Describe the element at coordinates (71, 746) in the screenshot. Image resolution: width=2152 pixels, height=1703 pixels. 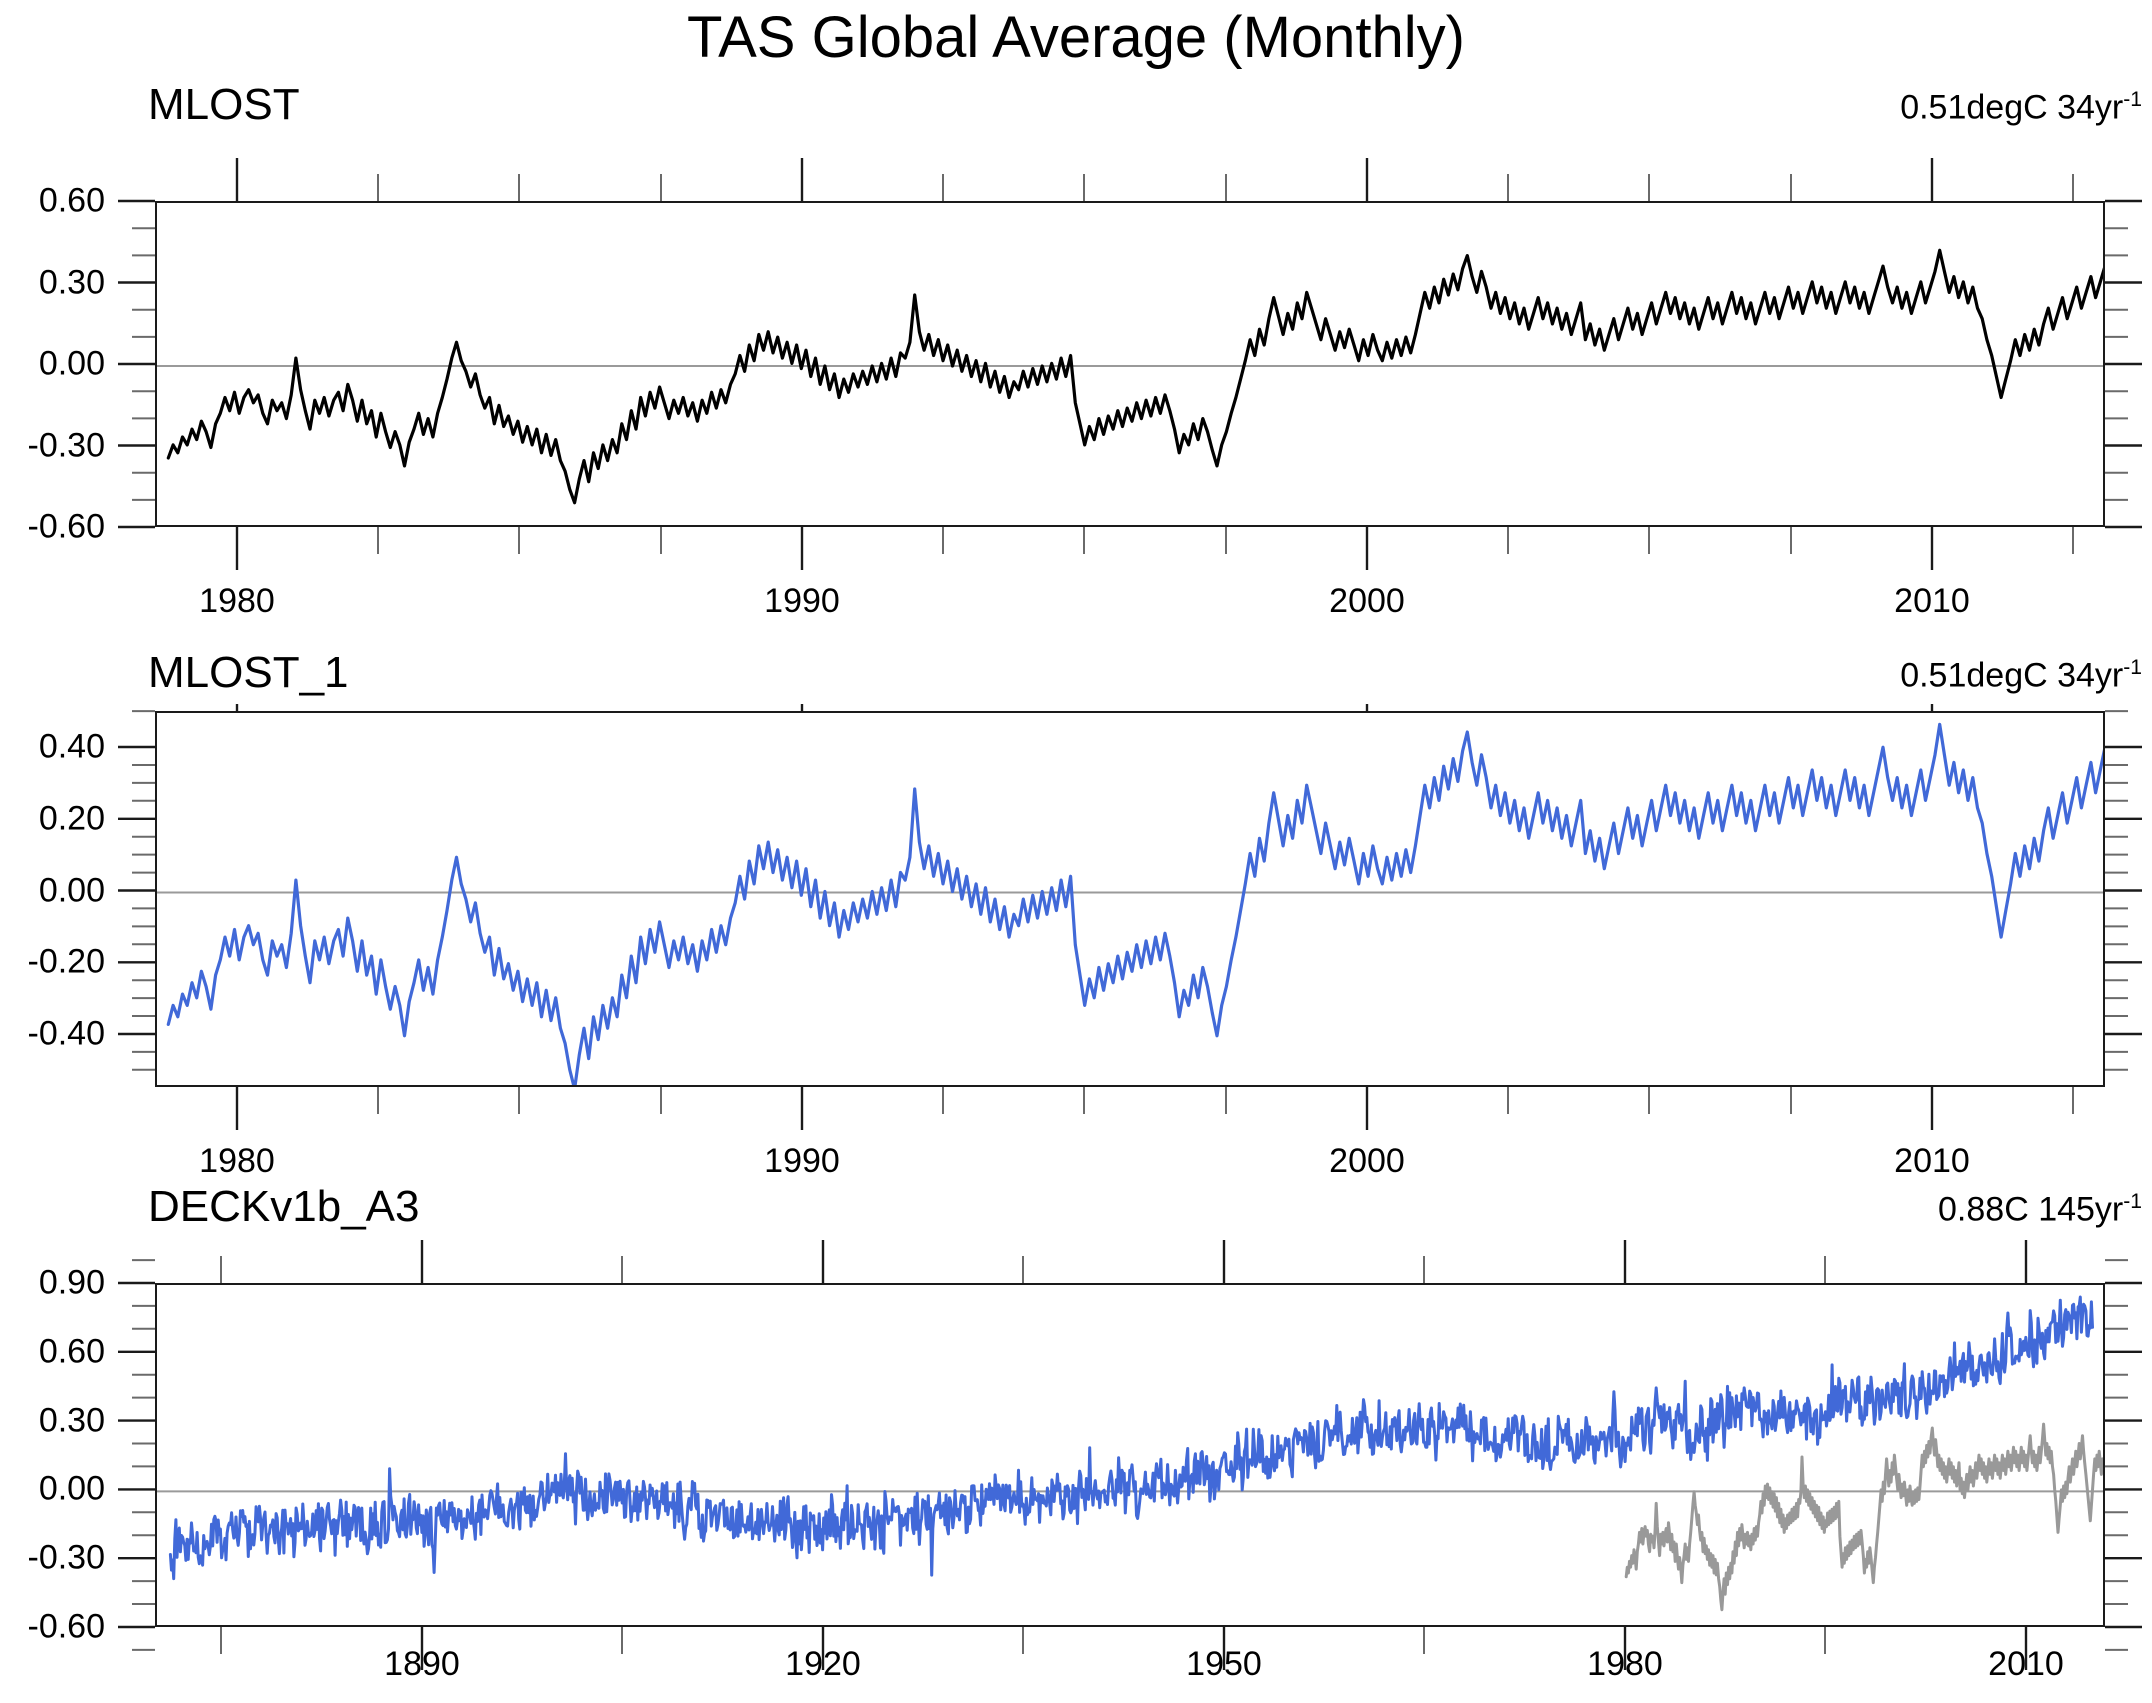
I see `ytick-label: 0.40` at that location.